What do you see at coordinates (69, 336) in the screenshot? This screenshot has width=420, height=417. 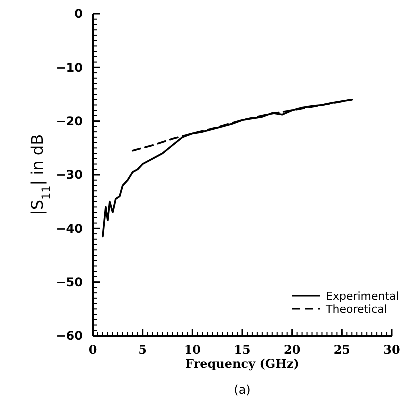 I see `y-tick-label: −60` at bounding box center [69, 336].